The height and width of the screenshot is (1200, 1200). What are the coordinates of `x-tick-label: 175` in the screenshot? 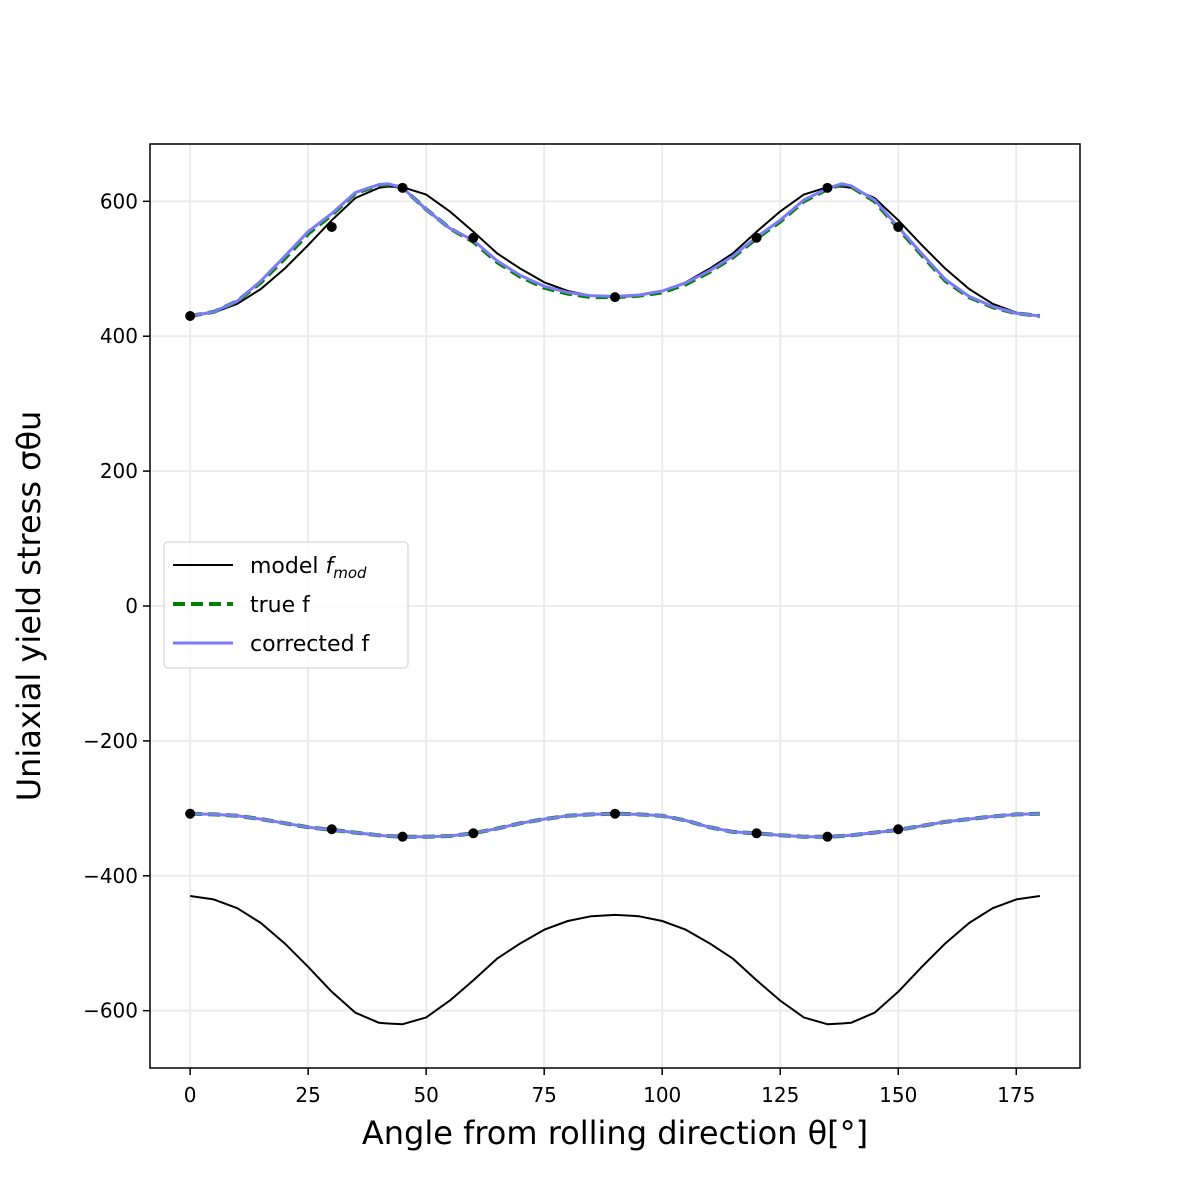 It's located at (1016, 1095).